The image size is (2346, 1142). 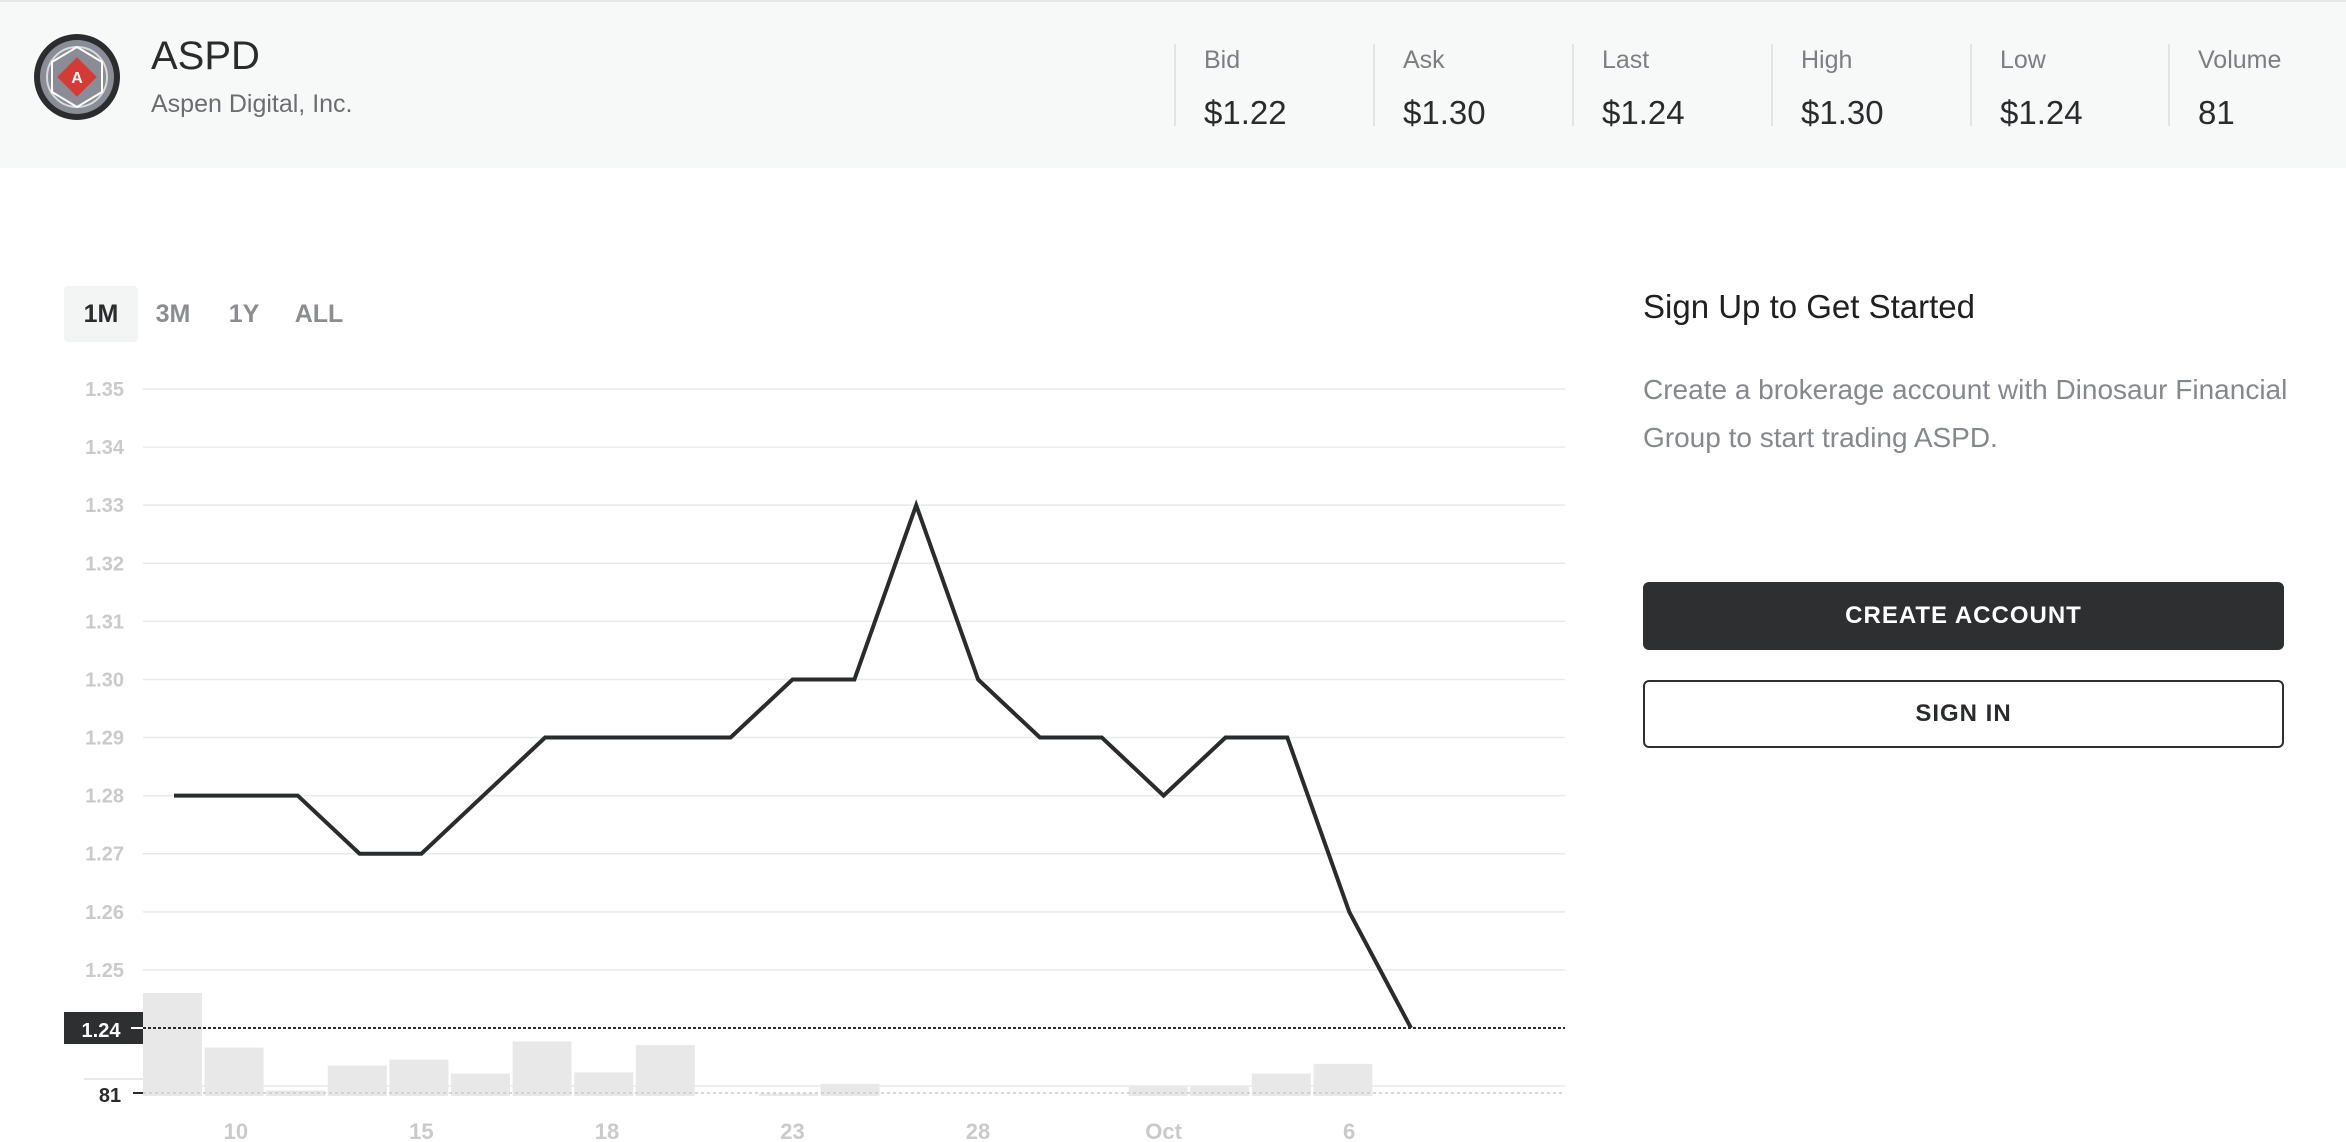 I want to click on y-tick-label: 1.32, so click(x=104, y=564).